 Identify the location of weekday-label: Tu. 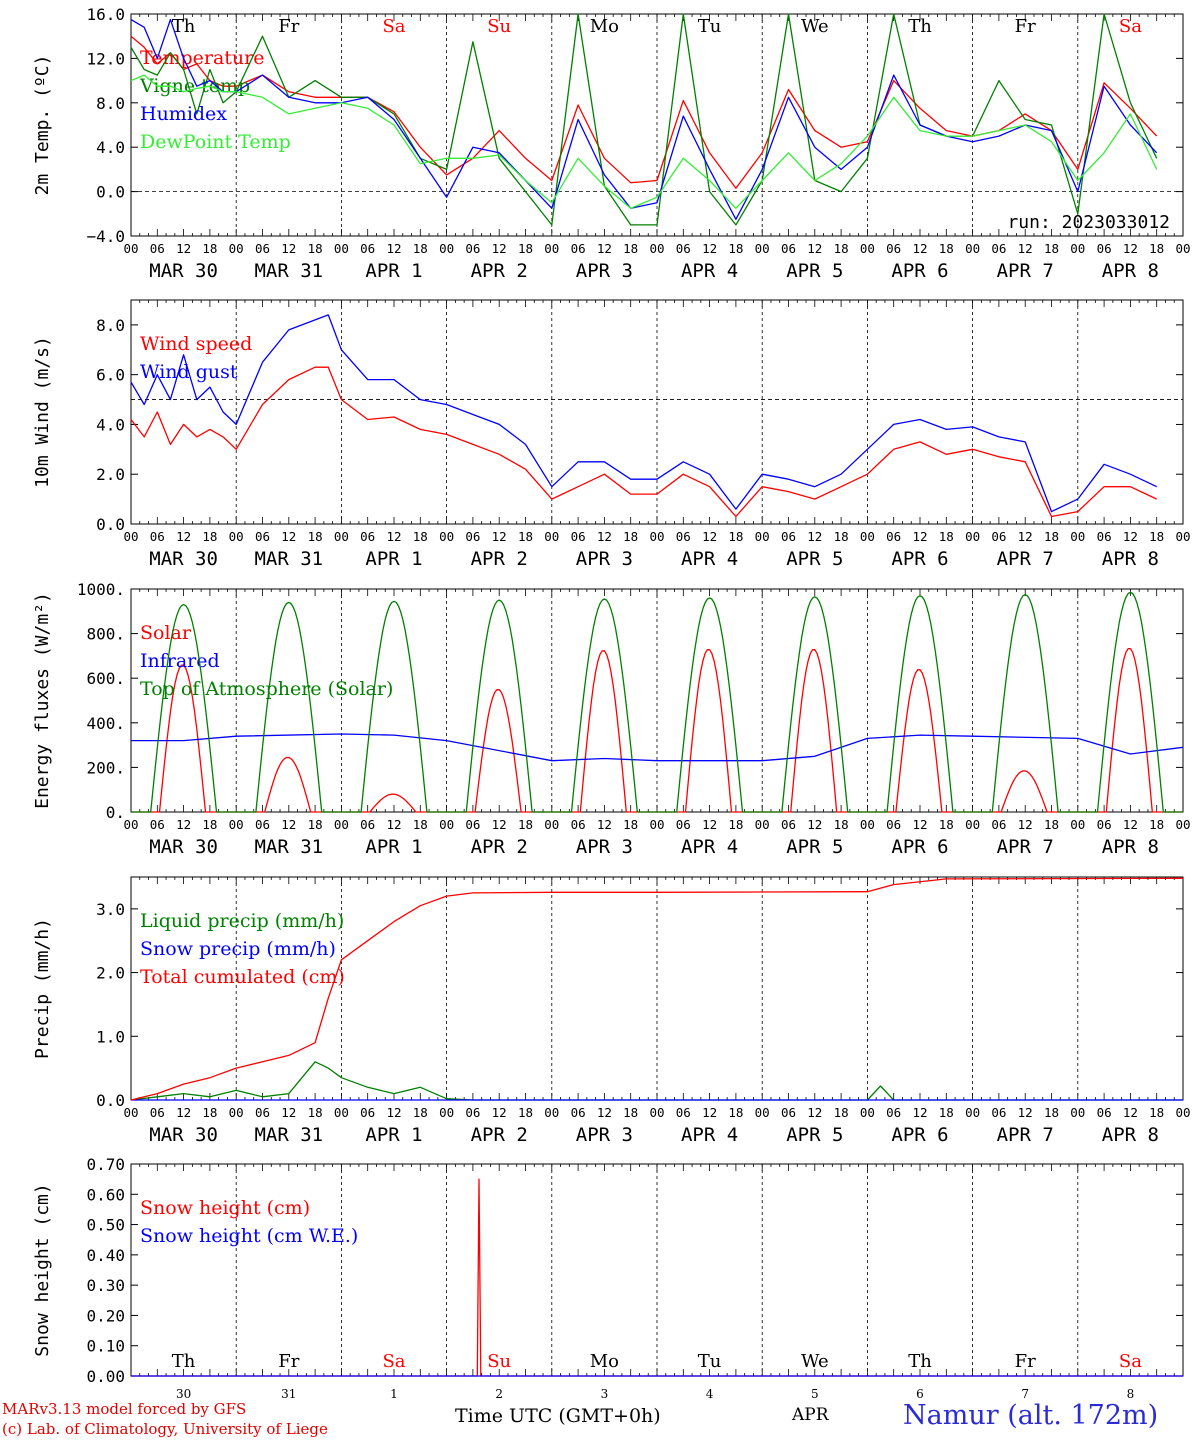
(710, 1361).